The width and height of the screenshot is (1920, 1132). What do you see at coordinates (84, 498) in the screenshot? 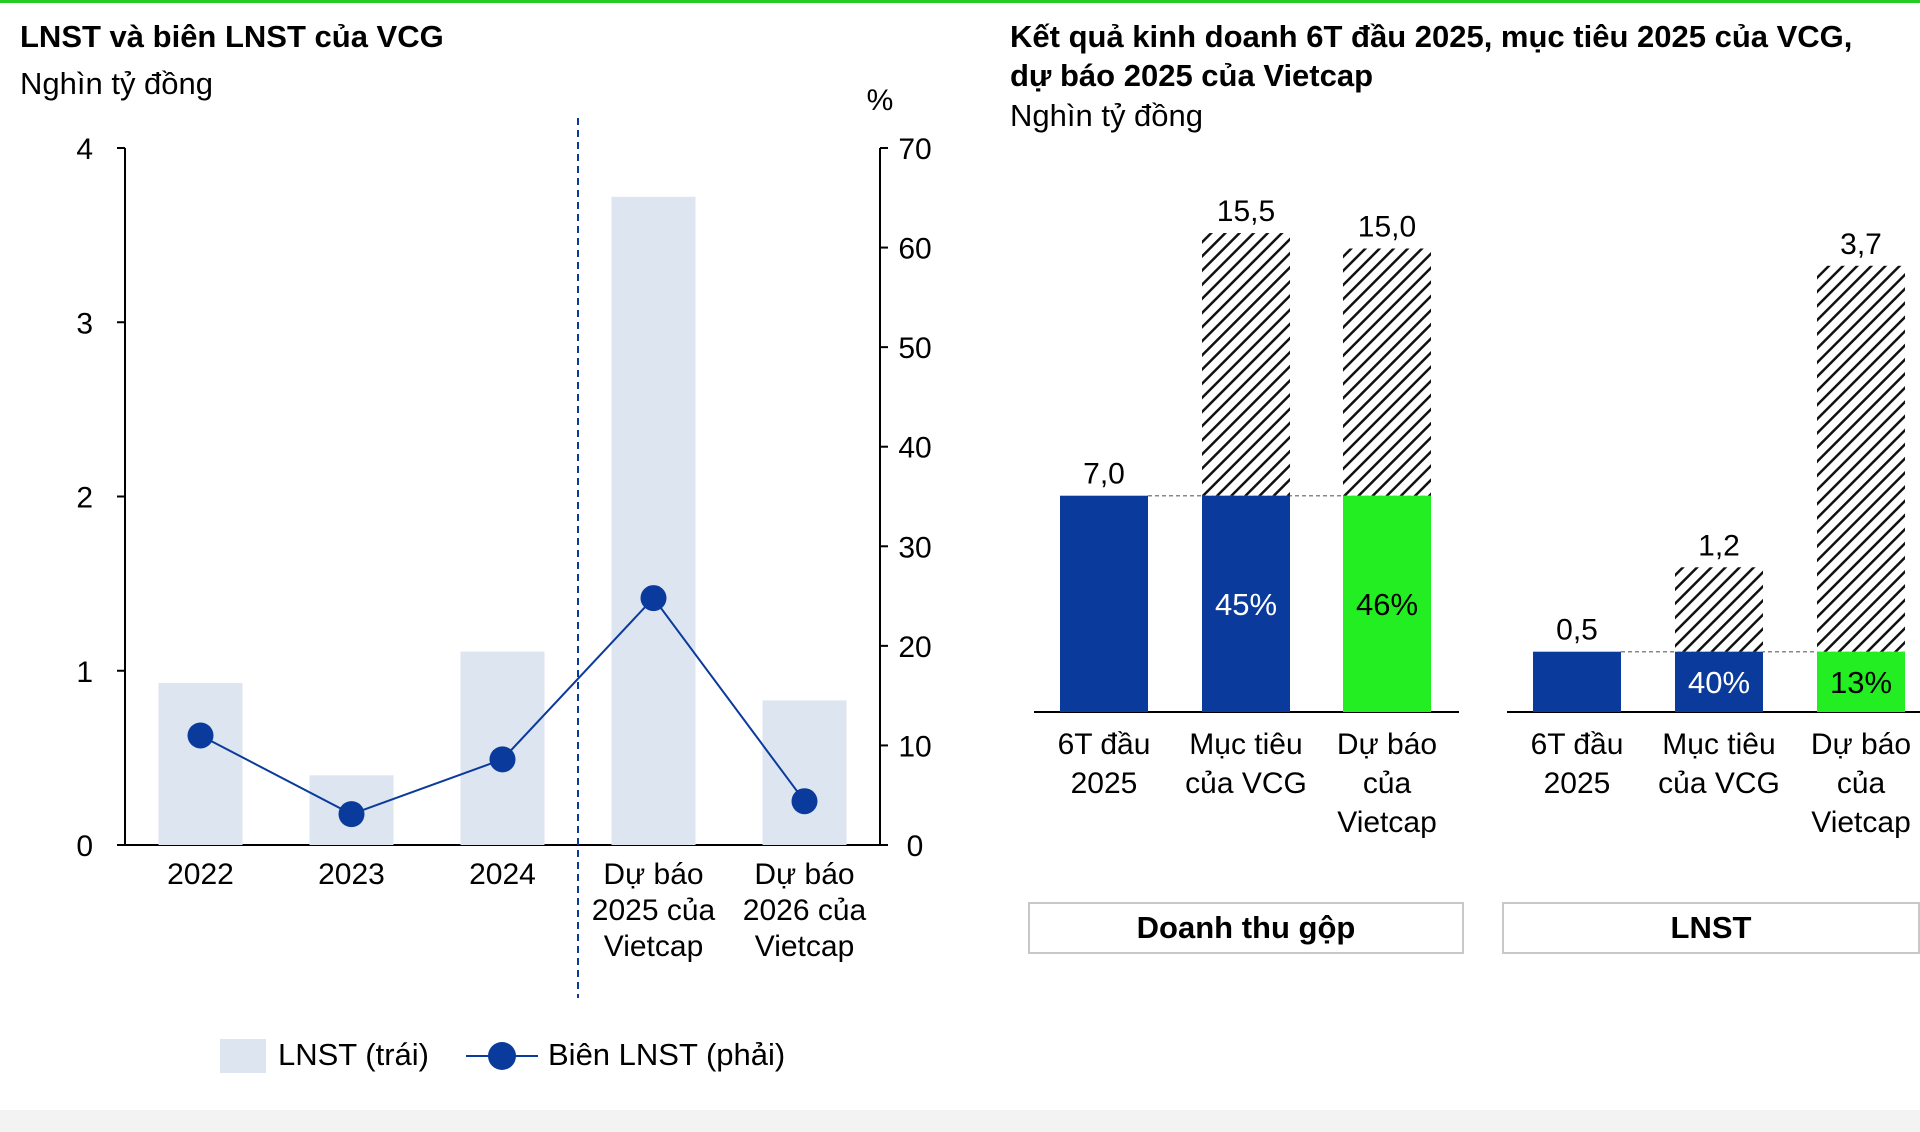
I see `left-y-tick-label: 2` at bounding box center [84, 498].